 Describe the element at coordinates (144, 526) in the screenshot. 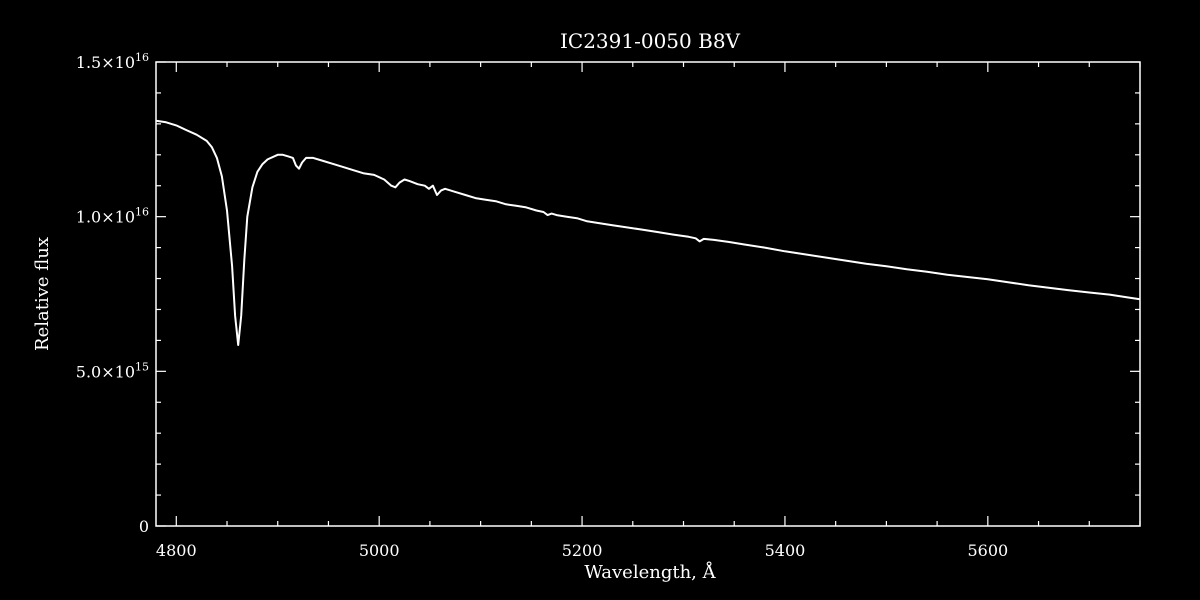

I see `y-tick-label: 0` at that location.